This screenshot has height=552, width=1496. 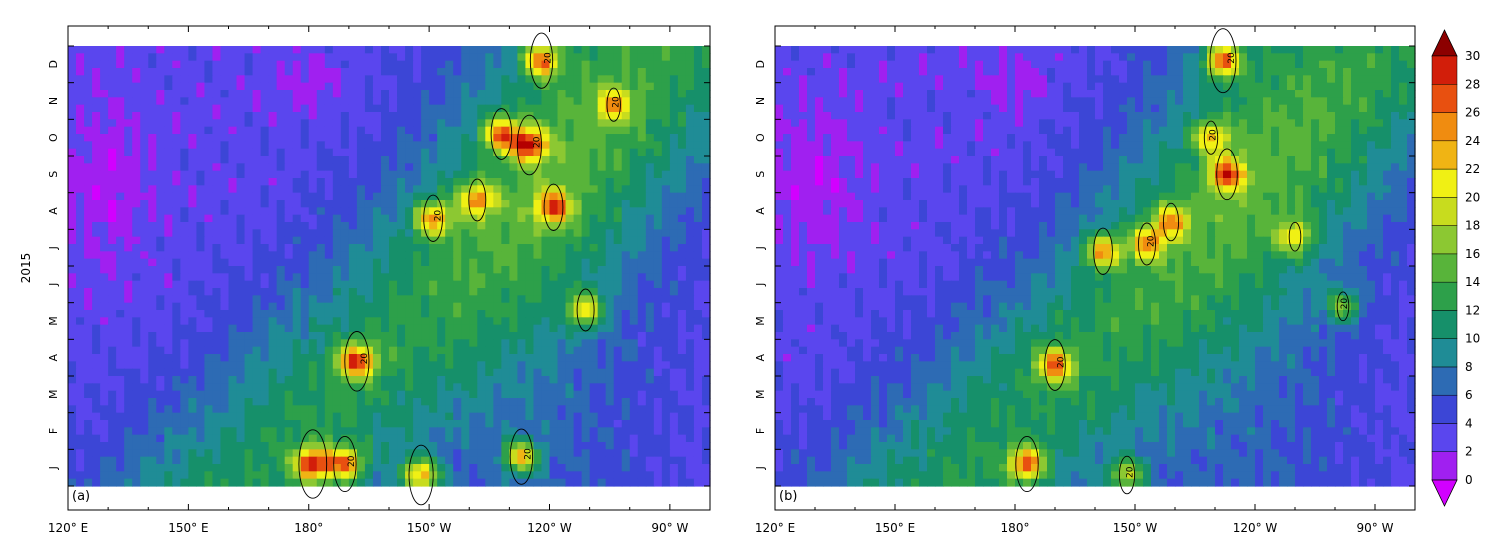 I want to click on x-tick-label: 180°, so click(x=308, y=528).